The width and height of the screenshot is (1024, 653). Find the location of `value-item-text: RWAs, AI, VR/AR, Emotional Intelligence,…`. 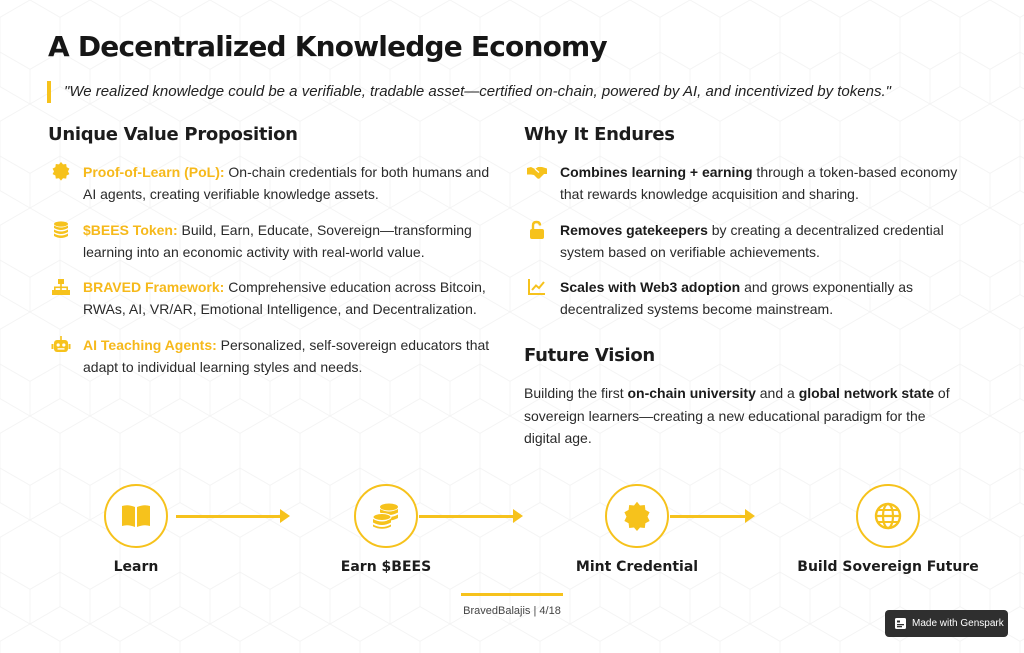

value-item-text: RWAs, AI, VR/AR, Emotional Intelligence,… is located at coordinates (280, 309).